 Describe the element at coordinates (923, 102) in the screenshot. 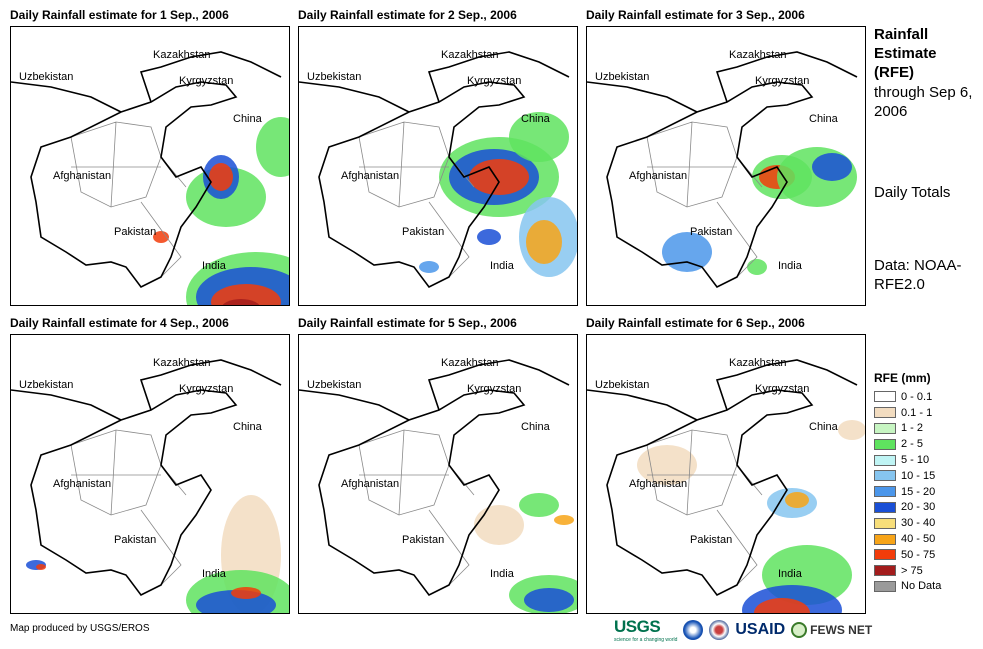

I see `side-through: through Sep 6, 2006` at that location.